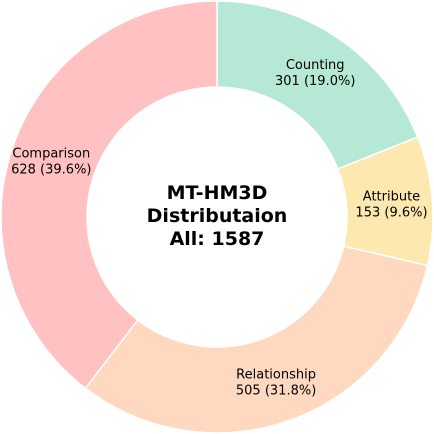 The width and height of the screenshot is (434, 434). Describe the element at coordinates (51, 154) in the screenshot. I see `slice-label-comparison: Comparison` at that location.